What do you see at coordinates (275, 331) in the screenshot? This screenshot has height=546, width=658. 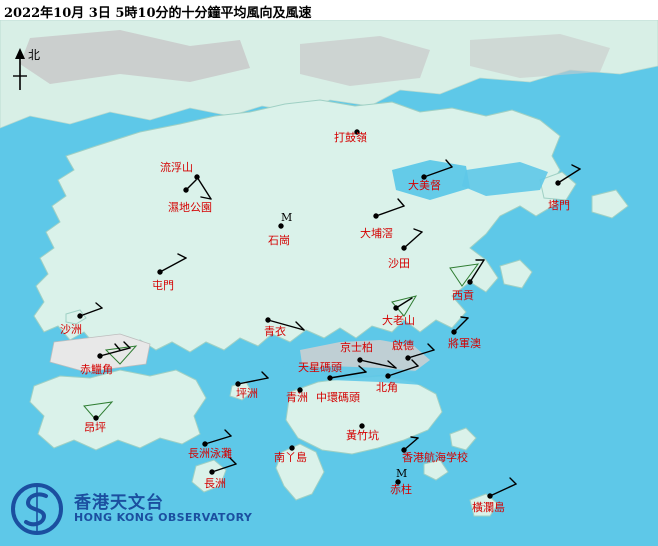 I see `station-label-tsing-yi: 青衣` at bounding box center [275, 331].